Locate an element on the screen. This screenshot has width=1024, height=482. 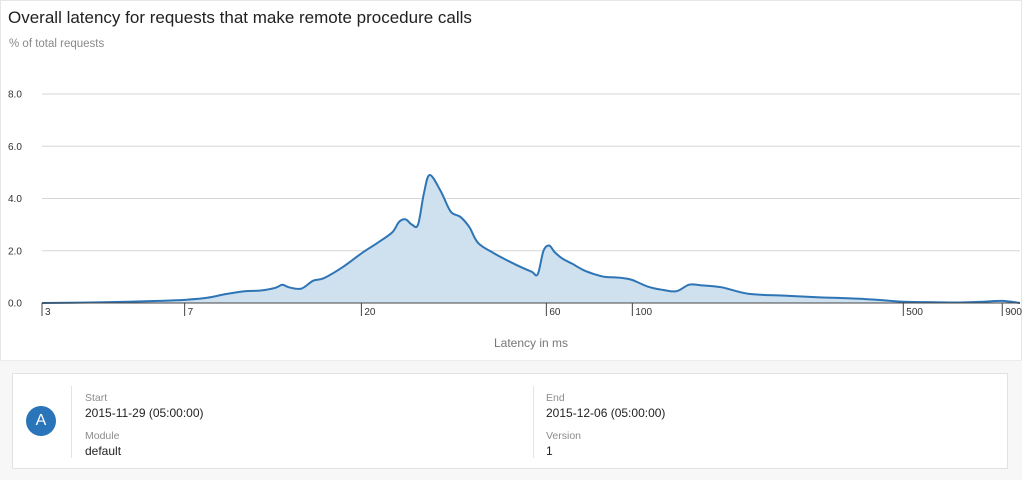
start-label: Start is located at coordinates (96, 398).